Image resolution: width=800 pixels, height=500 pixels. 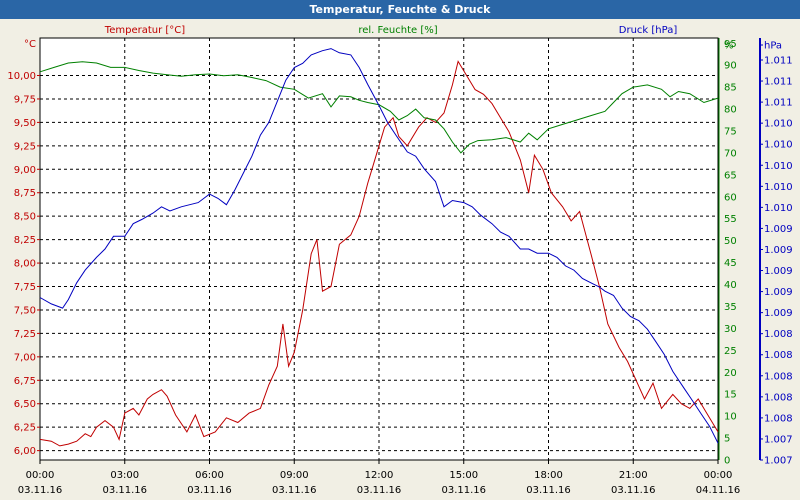 What do you see at coordinates (25, 404) in the screenshot?
I see `left-tick-label: 6,50` at bounding box center [25, 404].